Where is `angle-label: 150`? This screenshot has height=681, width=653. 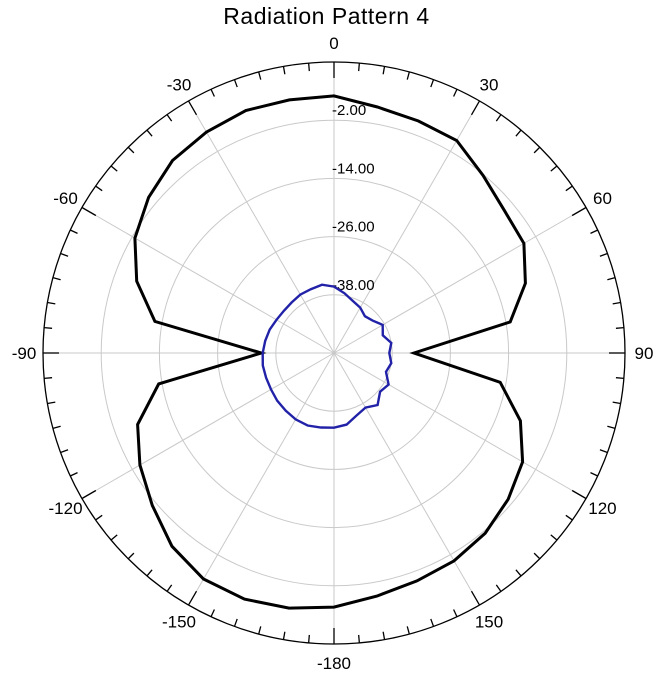
angle-label: 150 is located at coordinates (489, 621).